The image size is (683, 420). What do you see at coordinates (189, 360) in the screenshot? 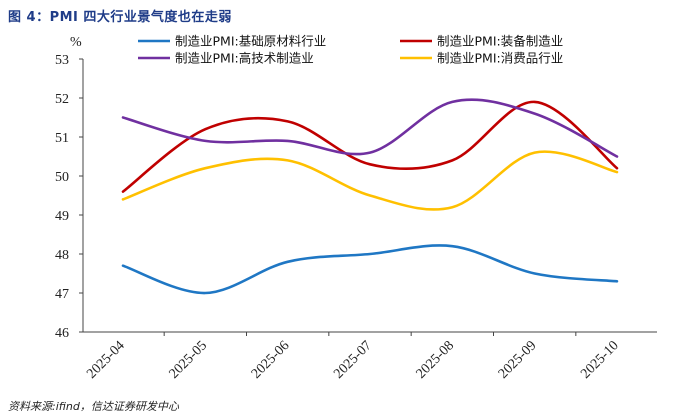
I see `x-tick-label: 2025-05` at bounding box center [189, 360].